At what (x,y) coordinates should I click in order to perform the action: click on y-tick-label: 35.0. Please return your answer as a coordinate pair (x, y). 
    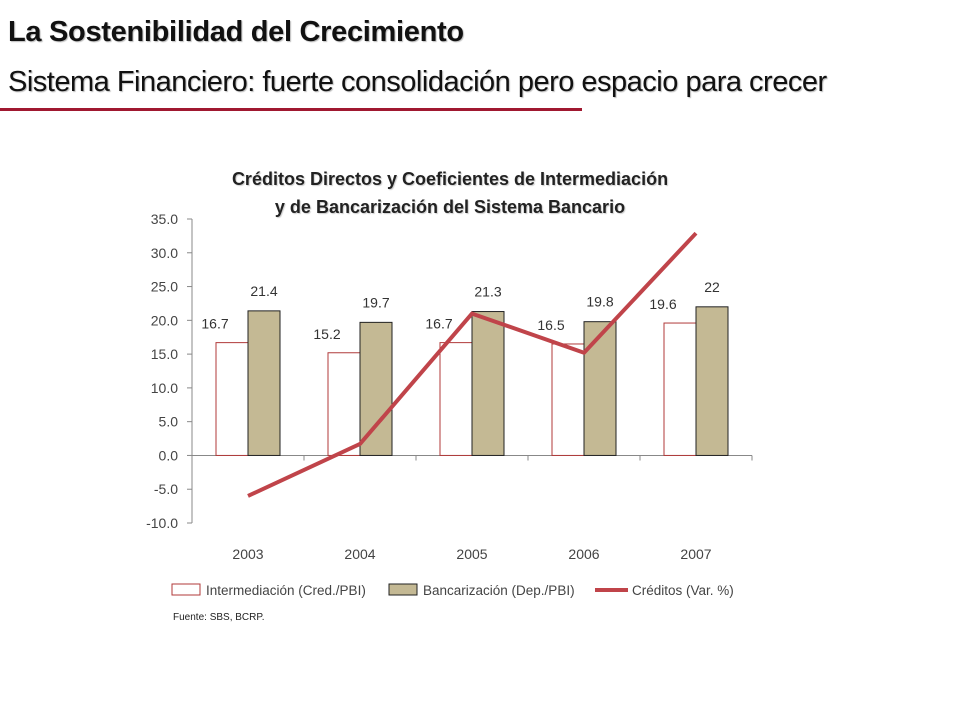
    Looking at the image, I should click on (164, 219).